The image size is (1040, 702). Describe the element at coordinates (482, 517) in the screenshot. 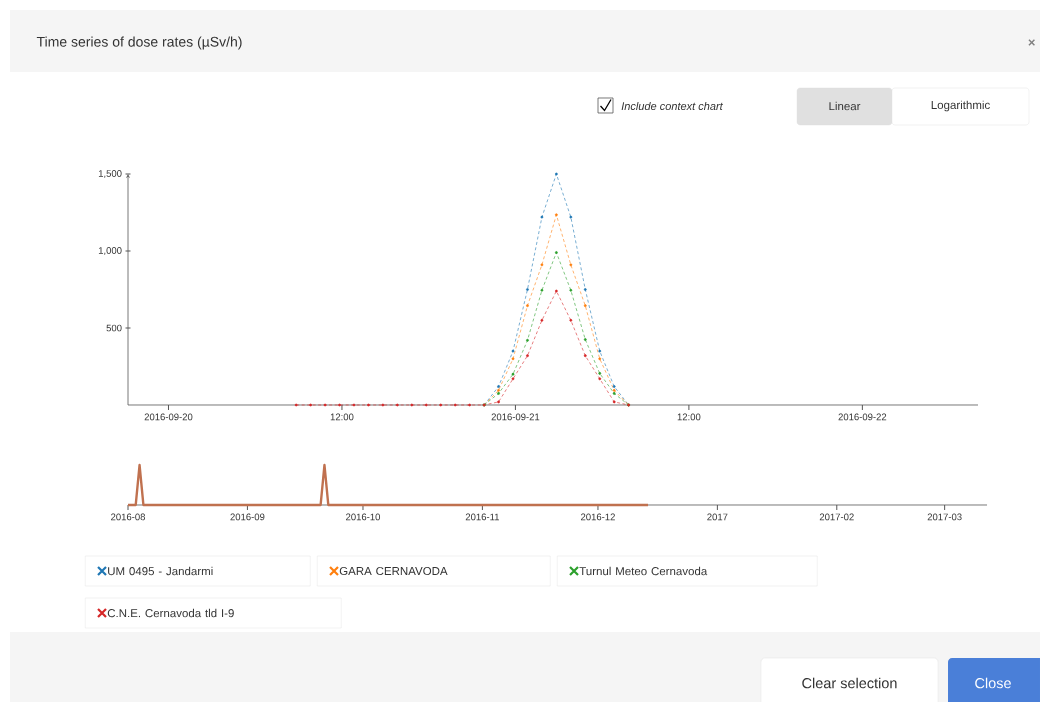

I see `x-tick-label: 2016-11` at that location.